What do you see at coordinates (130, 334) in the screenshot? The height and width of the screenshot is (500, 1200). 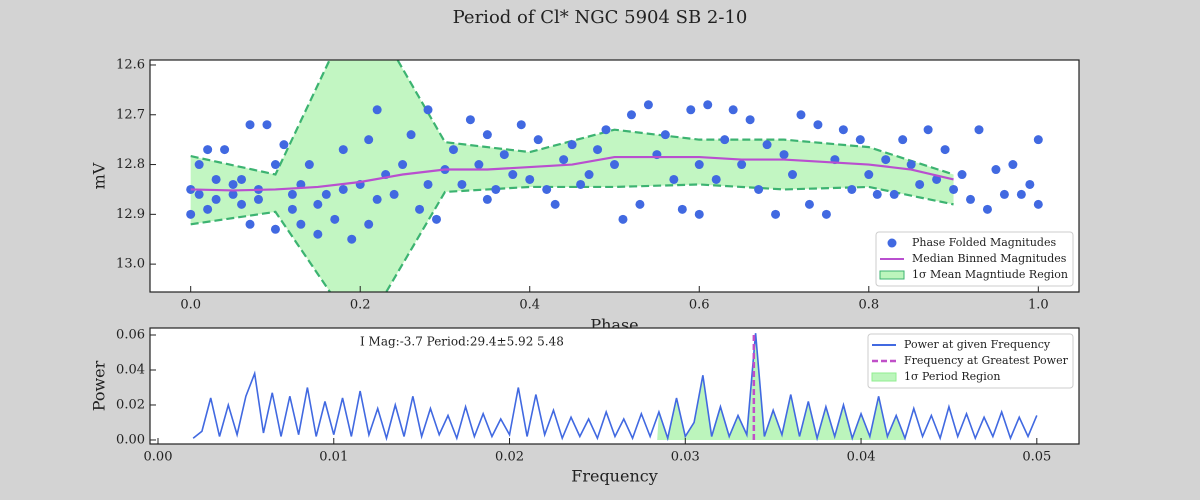 I see `y-tick-label: 0.06` at bounding box center [130, 334].